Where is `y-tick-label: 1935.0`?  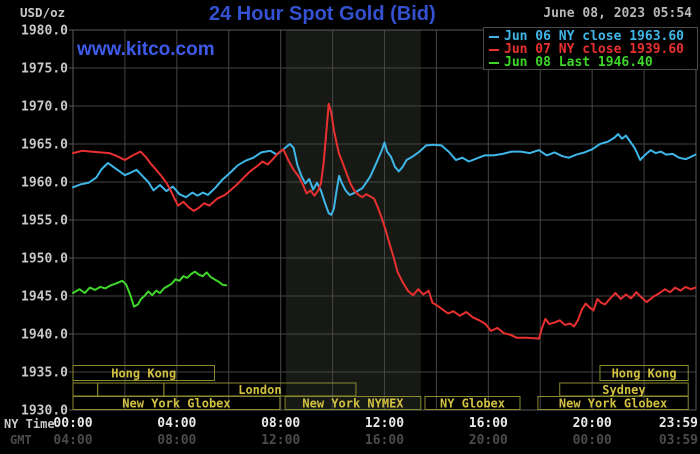 y-tick-label: 1935.0 is located at coordinates (44, 373).